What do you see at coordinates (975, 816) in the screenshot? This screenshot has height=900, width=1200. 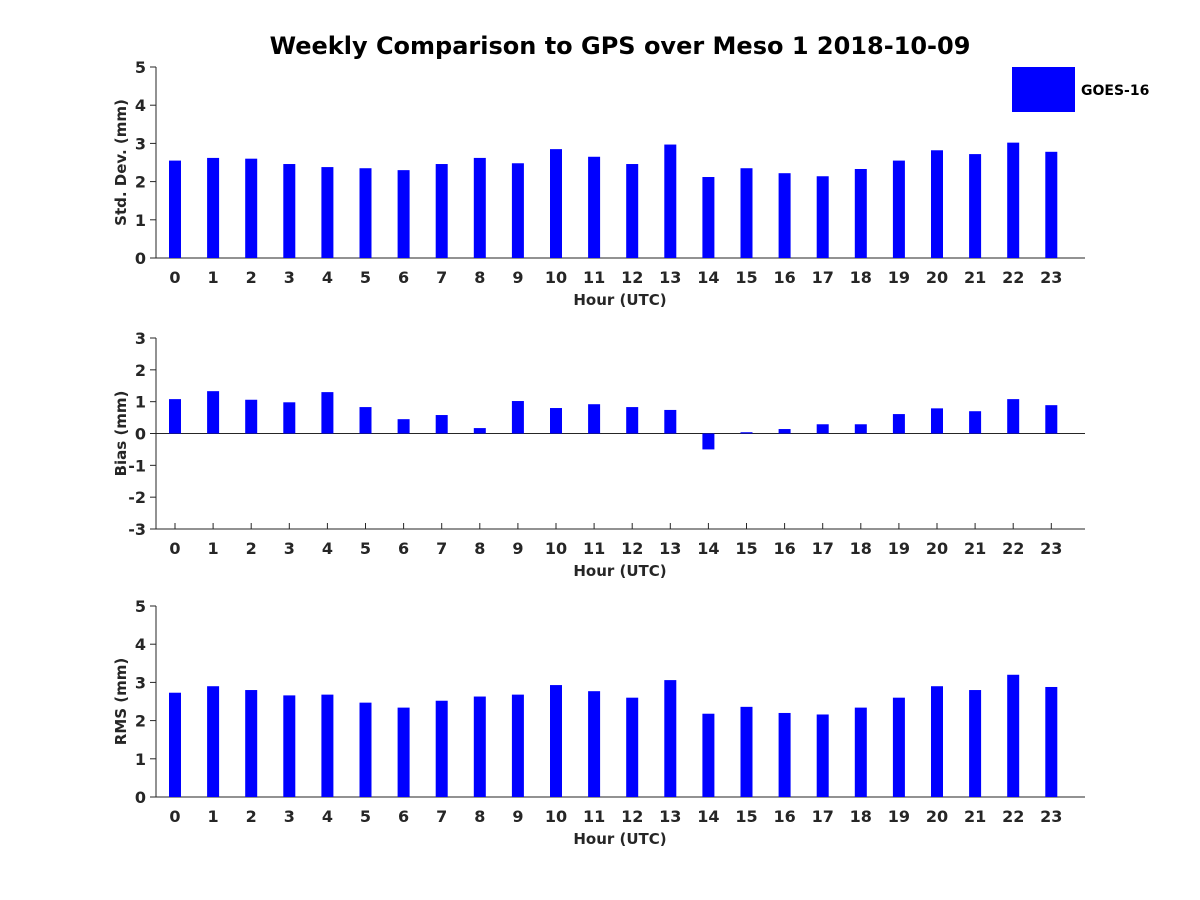 I see `x-tick-label: 21` at bounding box center [975, 816].